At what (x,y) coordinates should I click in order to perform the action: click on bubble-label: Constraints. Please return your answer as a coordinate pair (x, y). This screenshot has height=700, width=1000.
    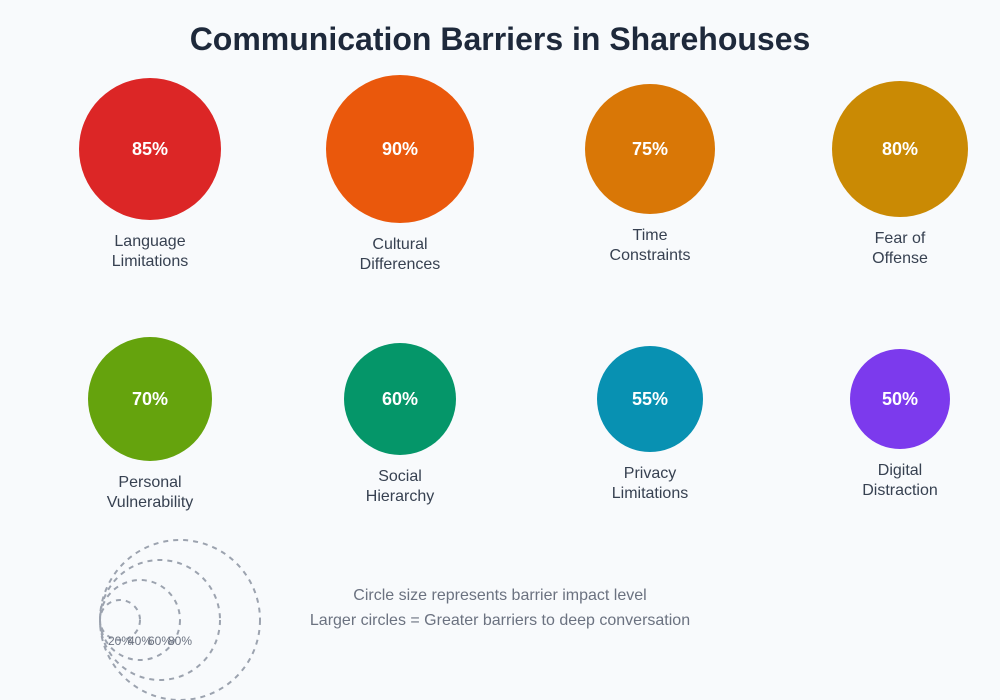
    Looking at the image, I should click on (650, 255).